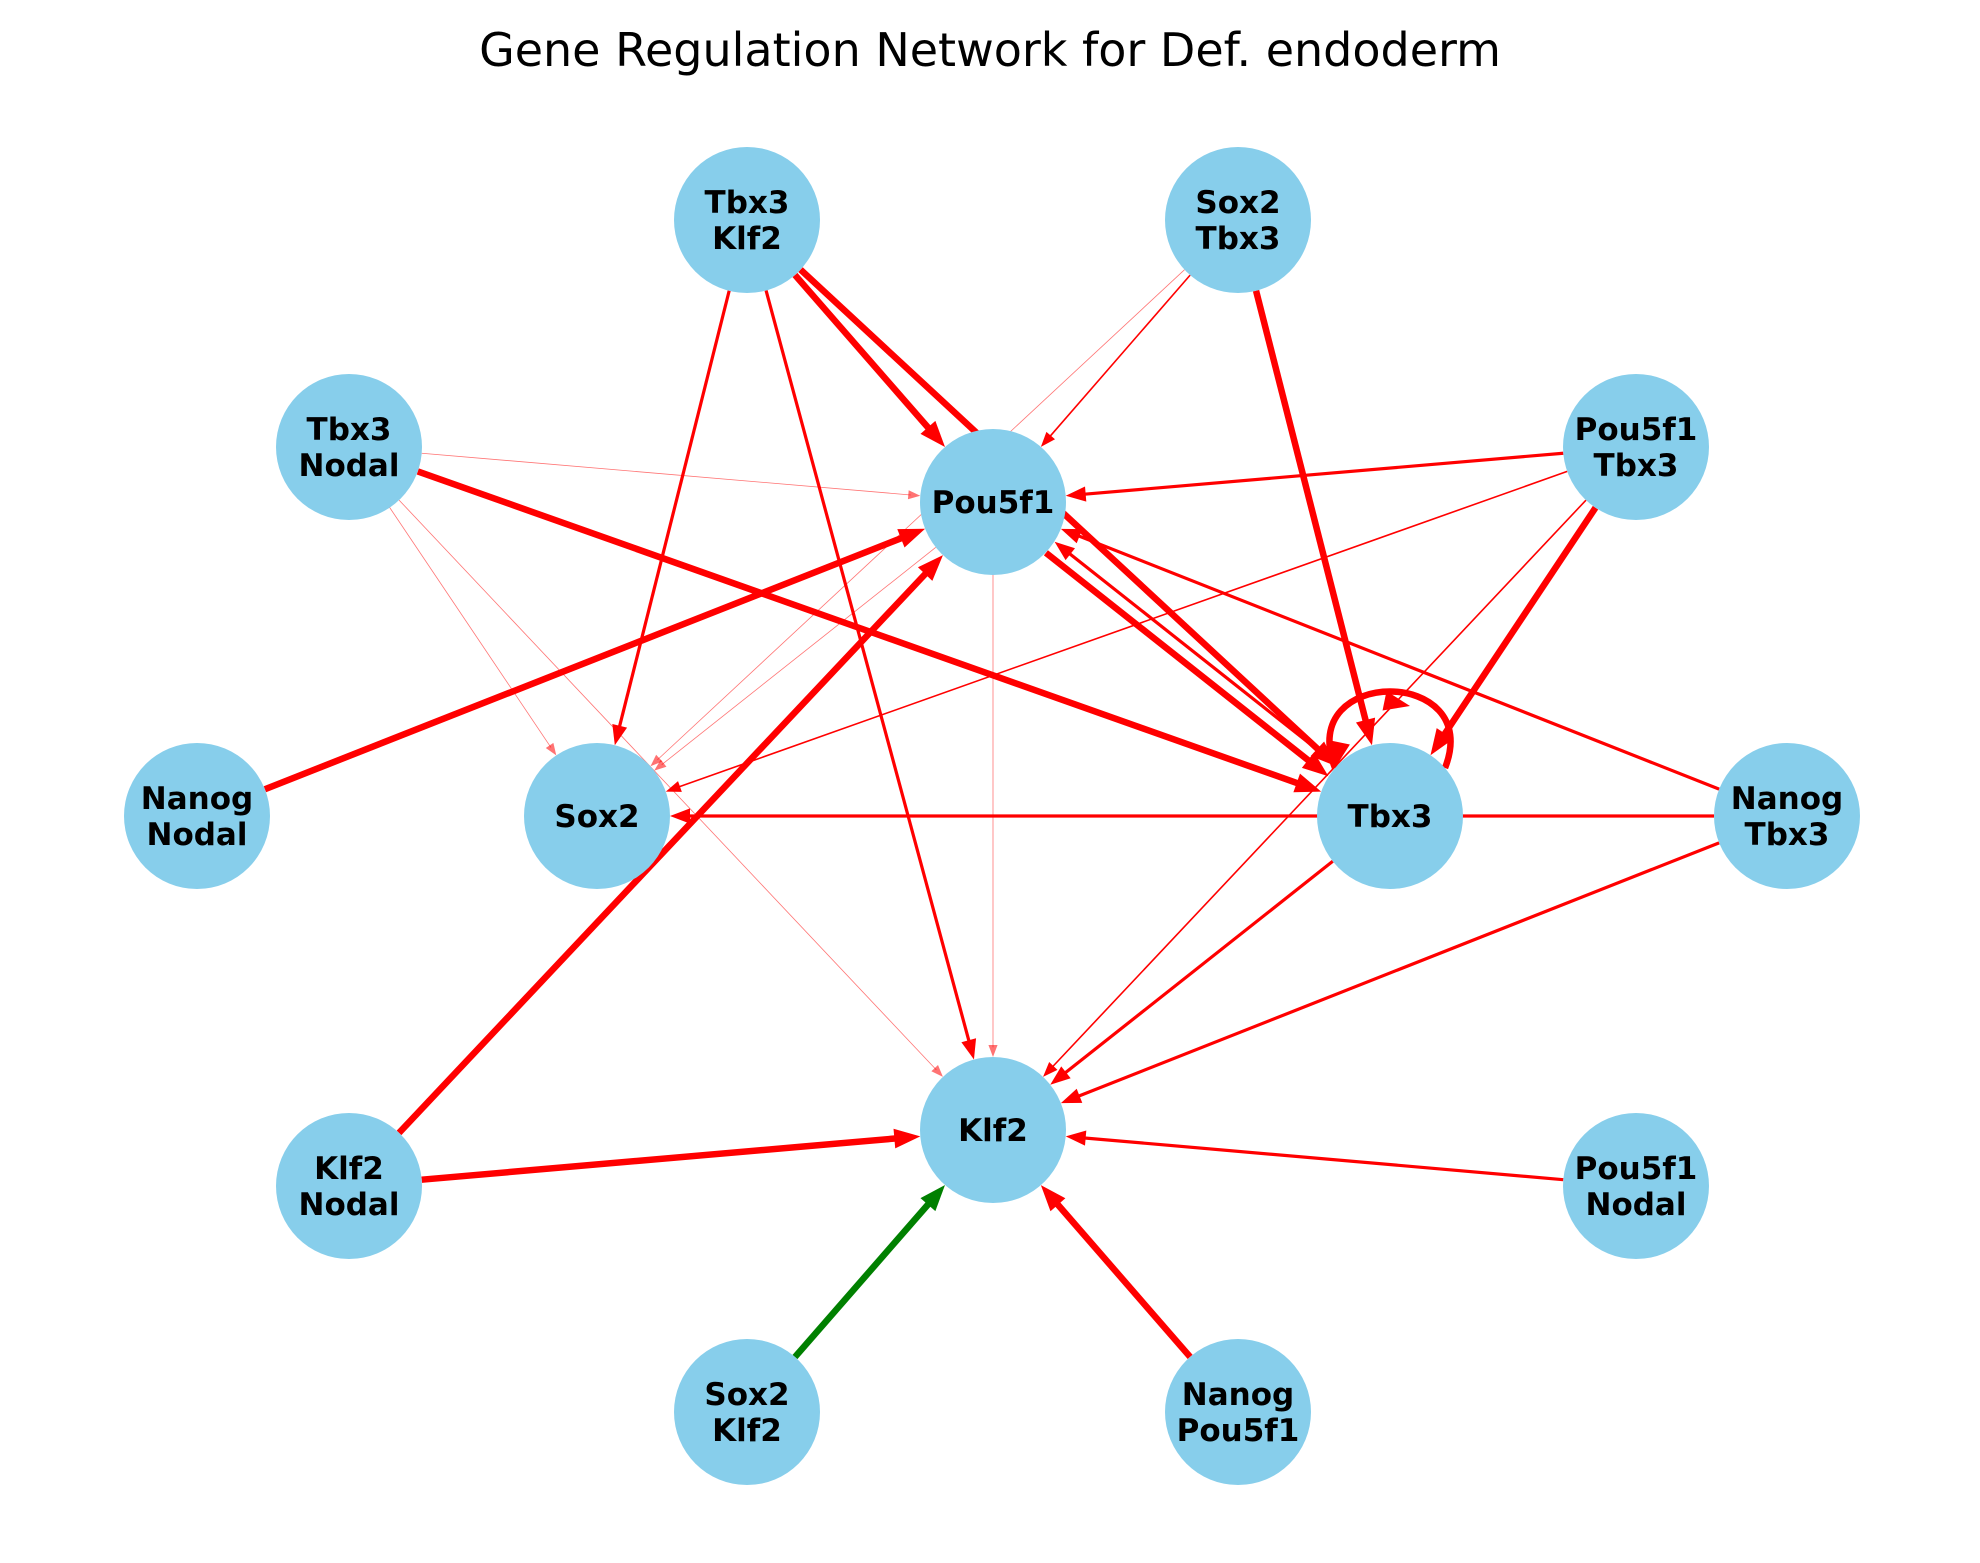 This screenshot has width=1980, height=1563. Describe the element at coordinates (869, 359) in the screenshot. I see `edge-tbx3_klf2-to-pou5f1` at that location.